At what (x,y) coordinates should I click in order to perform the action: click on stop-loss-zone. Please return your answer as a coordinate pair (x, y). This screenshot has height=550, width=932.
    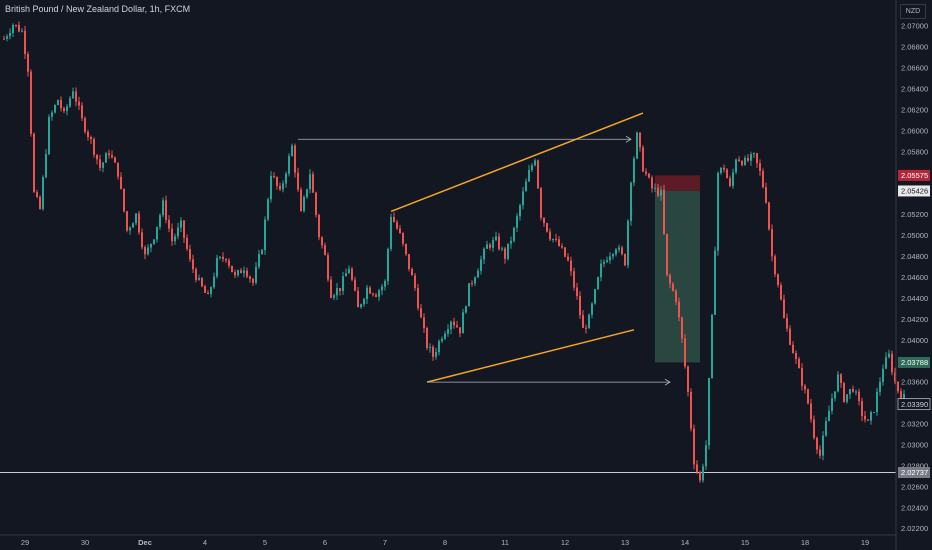
    Looking at the image, I should click on (677, 183).